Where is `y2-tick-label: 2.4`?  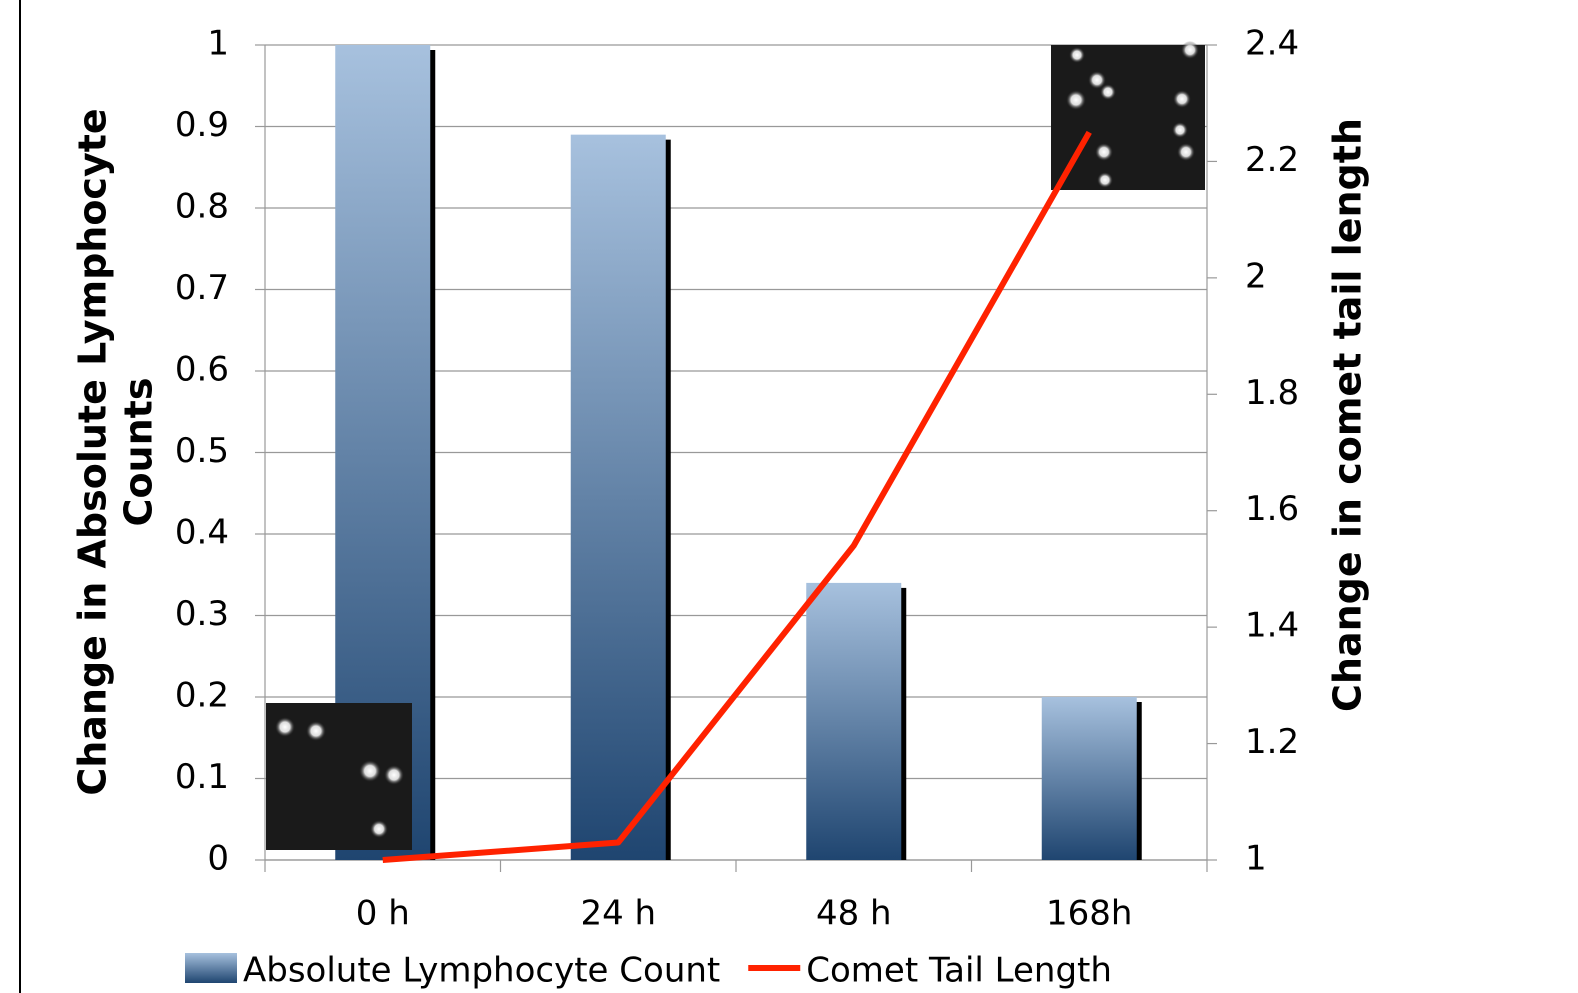 y2-tick-label: 2.4 is located at coordinates (1272, 44).